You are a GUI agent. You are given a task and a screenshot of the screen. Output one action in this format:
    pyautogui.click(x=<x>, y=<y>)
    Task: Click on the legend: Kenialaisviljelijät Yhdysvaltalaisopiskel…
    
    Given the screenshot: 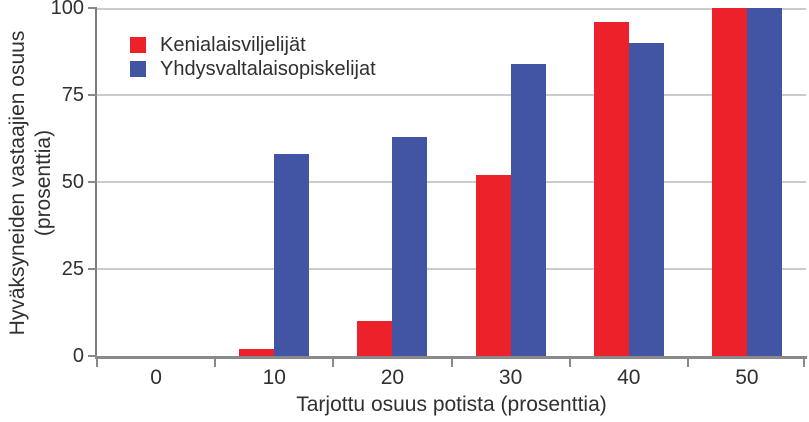 What is the action you would take?
    pyautogui.click(x=253, y=58)
    